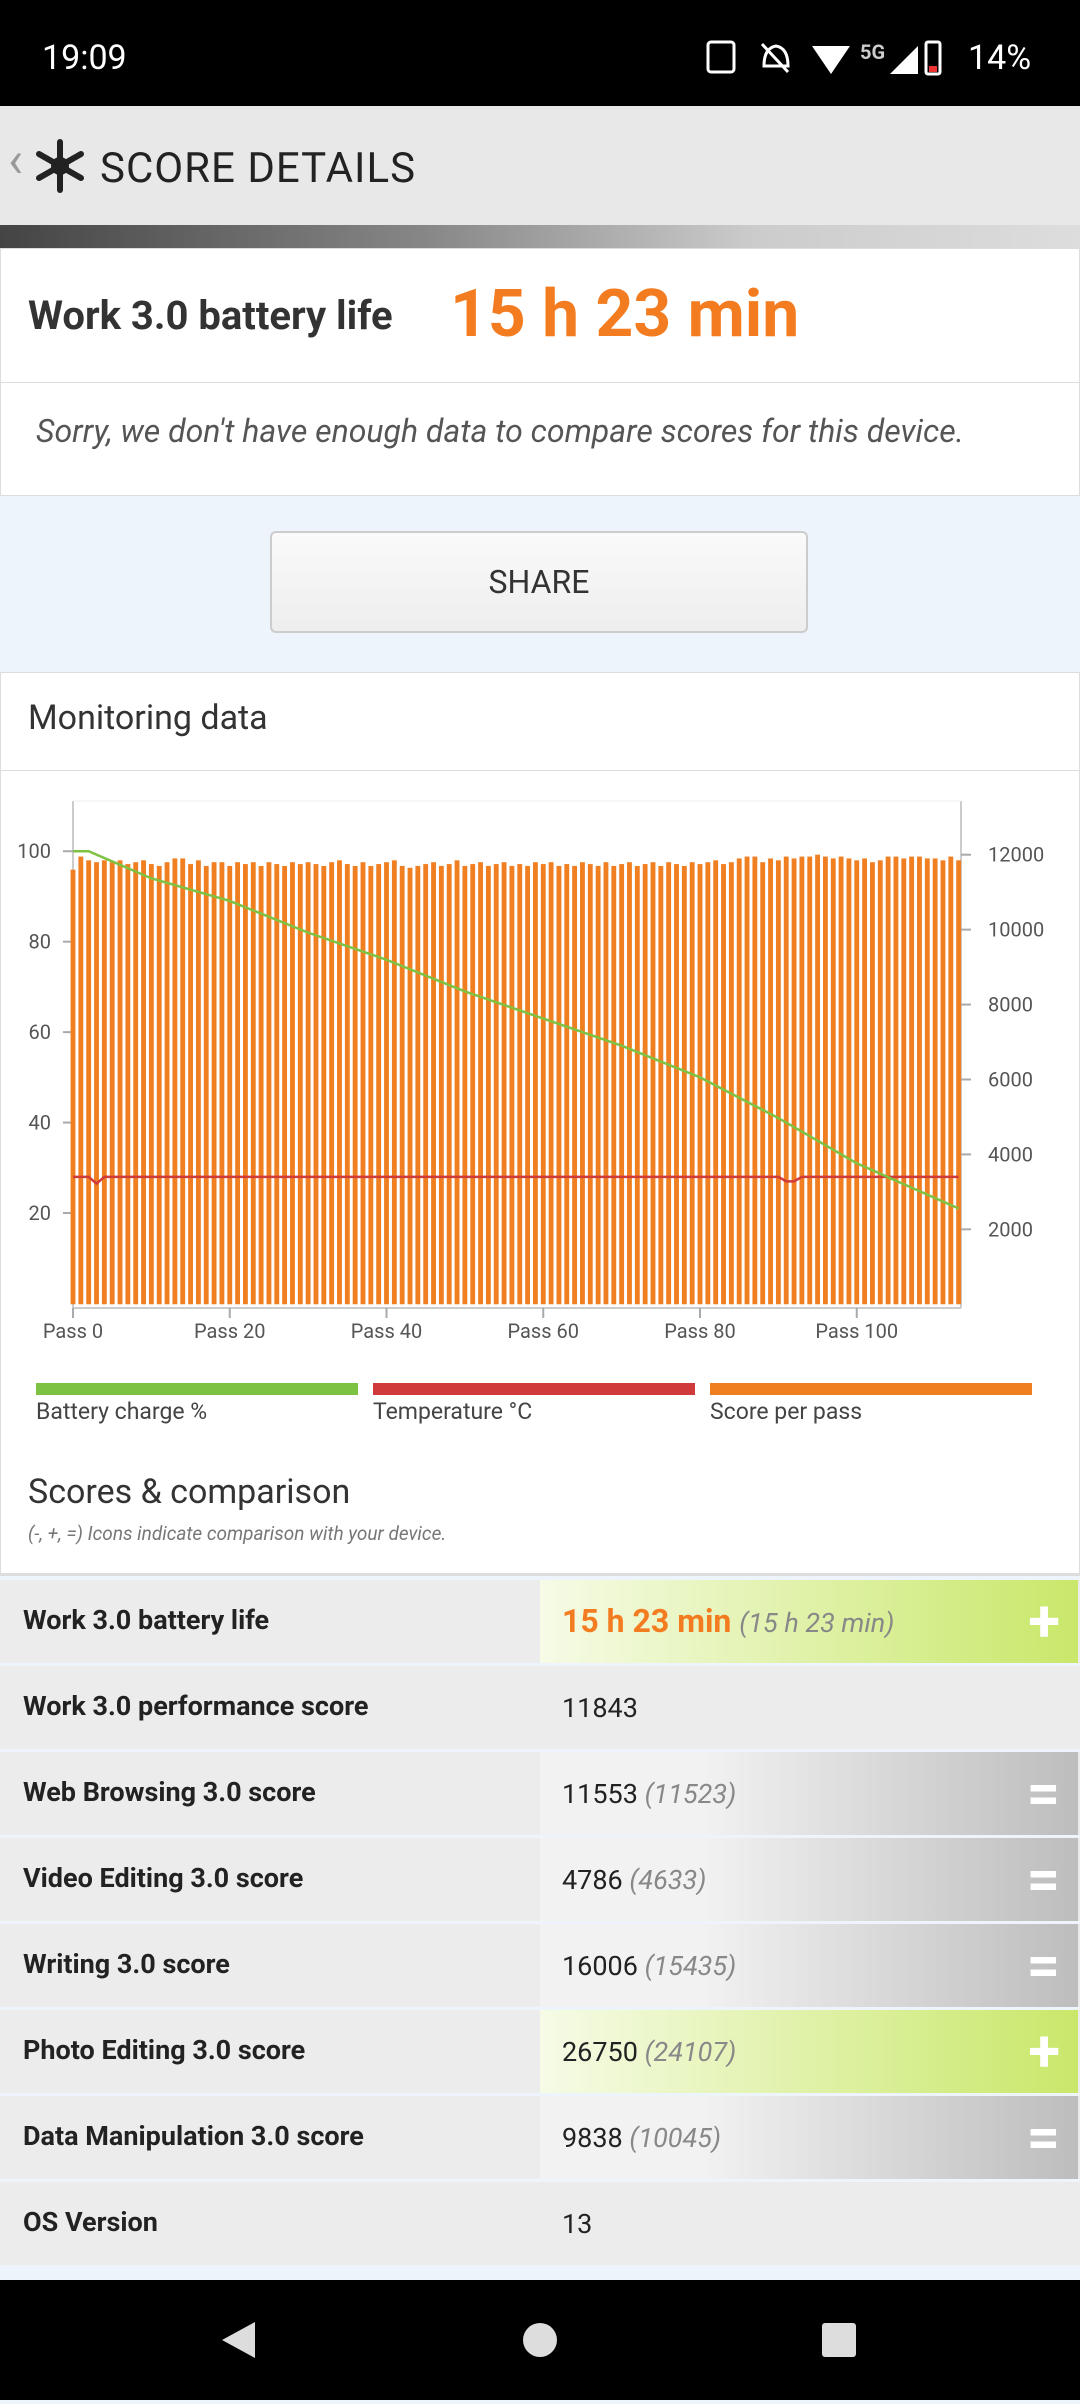  I want to click on row-value: 16006 (15435), so click(649, 1966).